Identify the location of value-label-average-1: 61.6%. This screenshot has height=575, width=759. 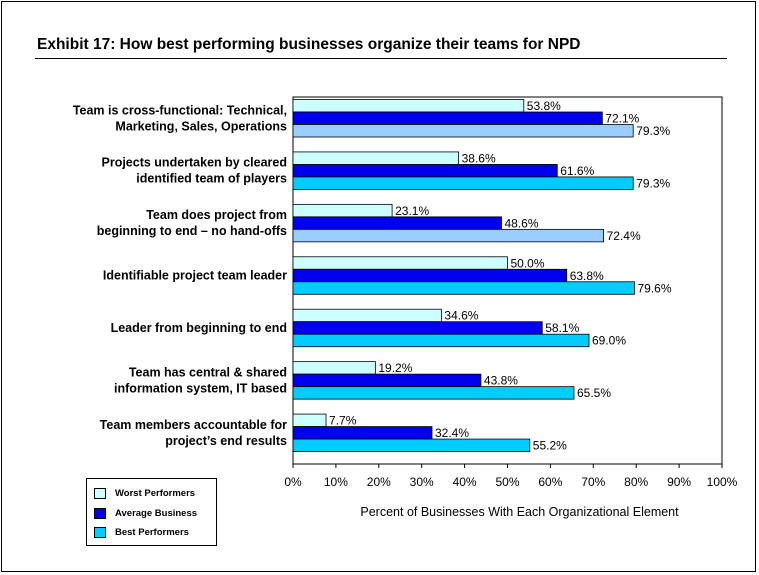
(577, 171).